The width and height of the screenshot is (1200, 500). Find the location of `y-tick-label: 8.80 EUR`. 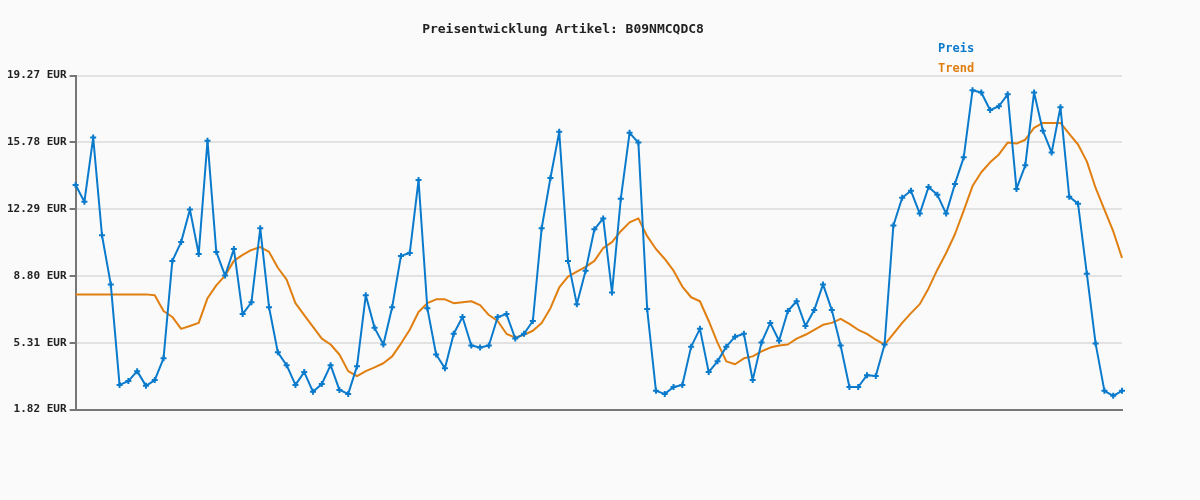

y-tick-label: 8.80 EUR is located at coordinates (40, 275).